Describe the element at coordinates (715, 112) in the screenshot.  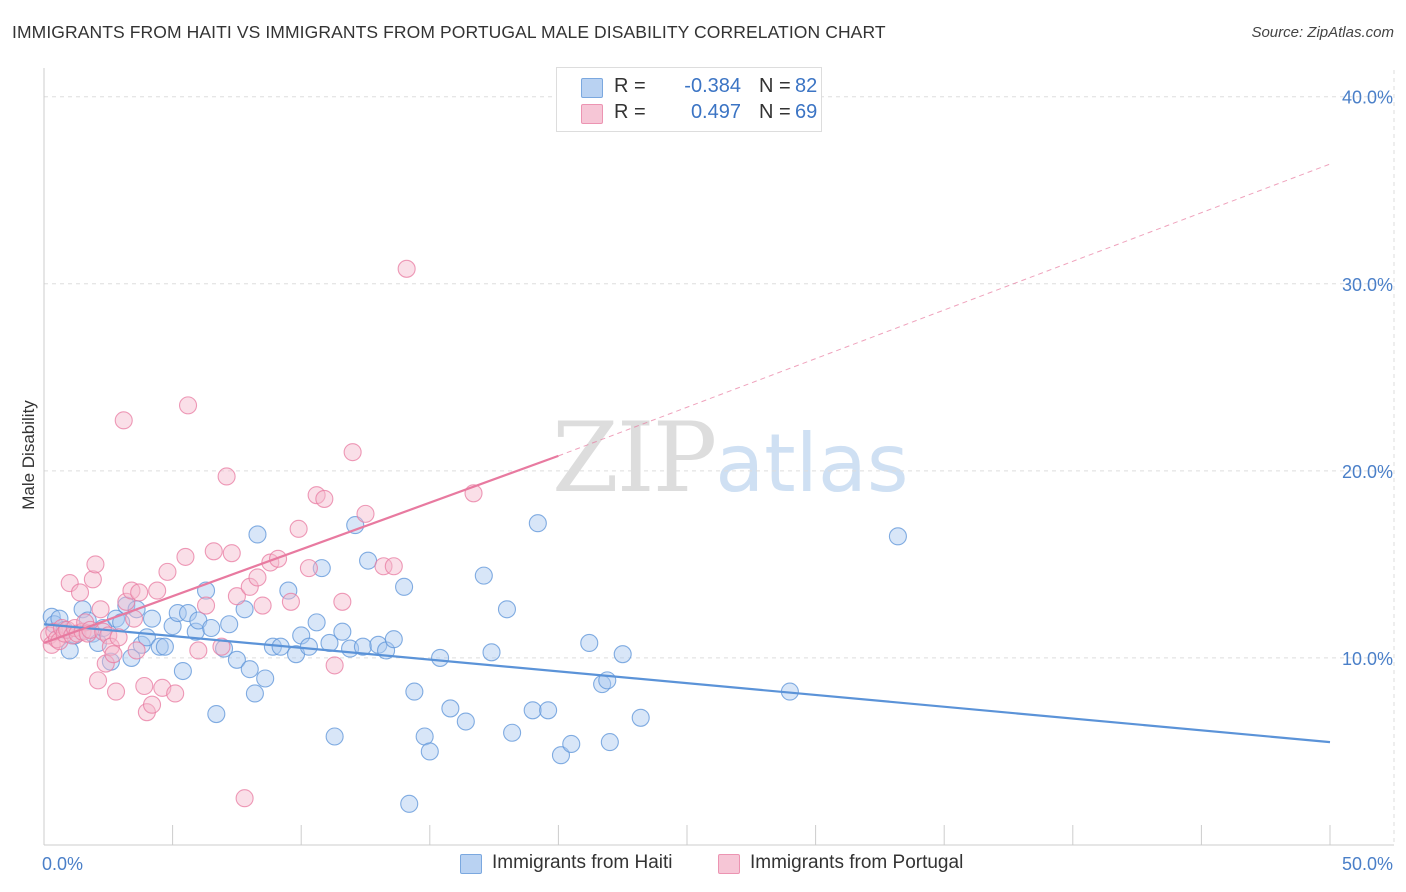
I see `legend-r-value: 0.497` at that location.